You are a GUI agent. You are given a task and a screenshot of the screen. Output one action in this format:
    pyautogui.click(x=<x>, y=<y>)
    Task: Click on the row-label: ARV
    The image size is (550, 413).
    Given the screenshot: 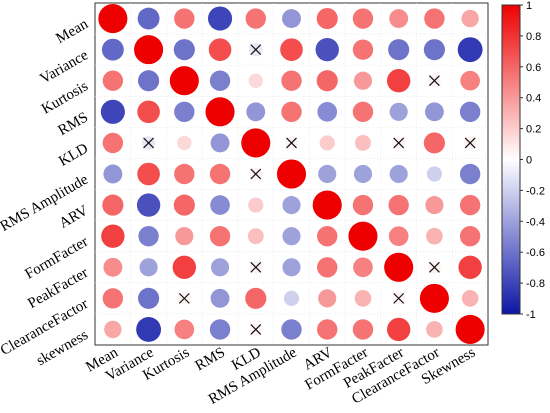 What is the action you would take?
    pyautogui.click(x=74, y=217)
    